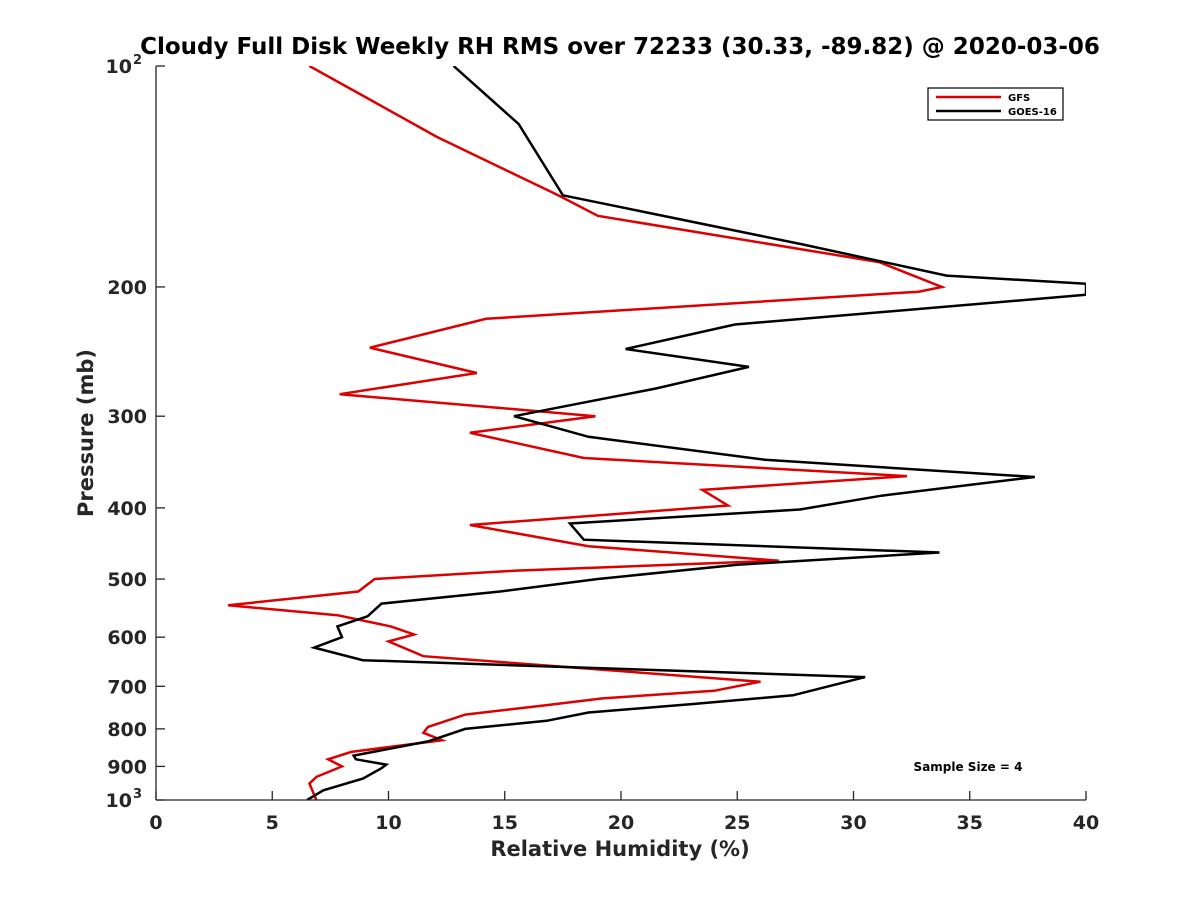  Describe the element at coordinates (388, 823) in the screenshot. I see `x-tick-label: 10` at that location.